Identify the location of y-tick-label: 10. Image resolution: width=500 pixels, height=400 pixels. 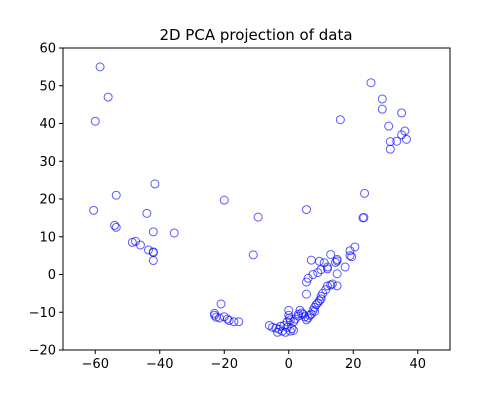
(47, 237).